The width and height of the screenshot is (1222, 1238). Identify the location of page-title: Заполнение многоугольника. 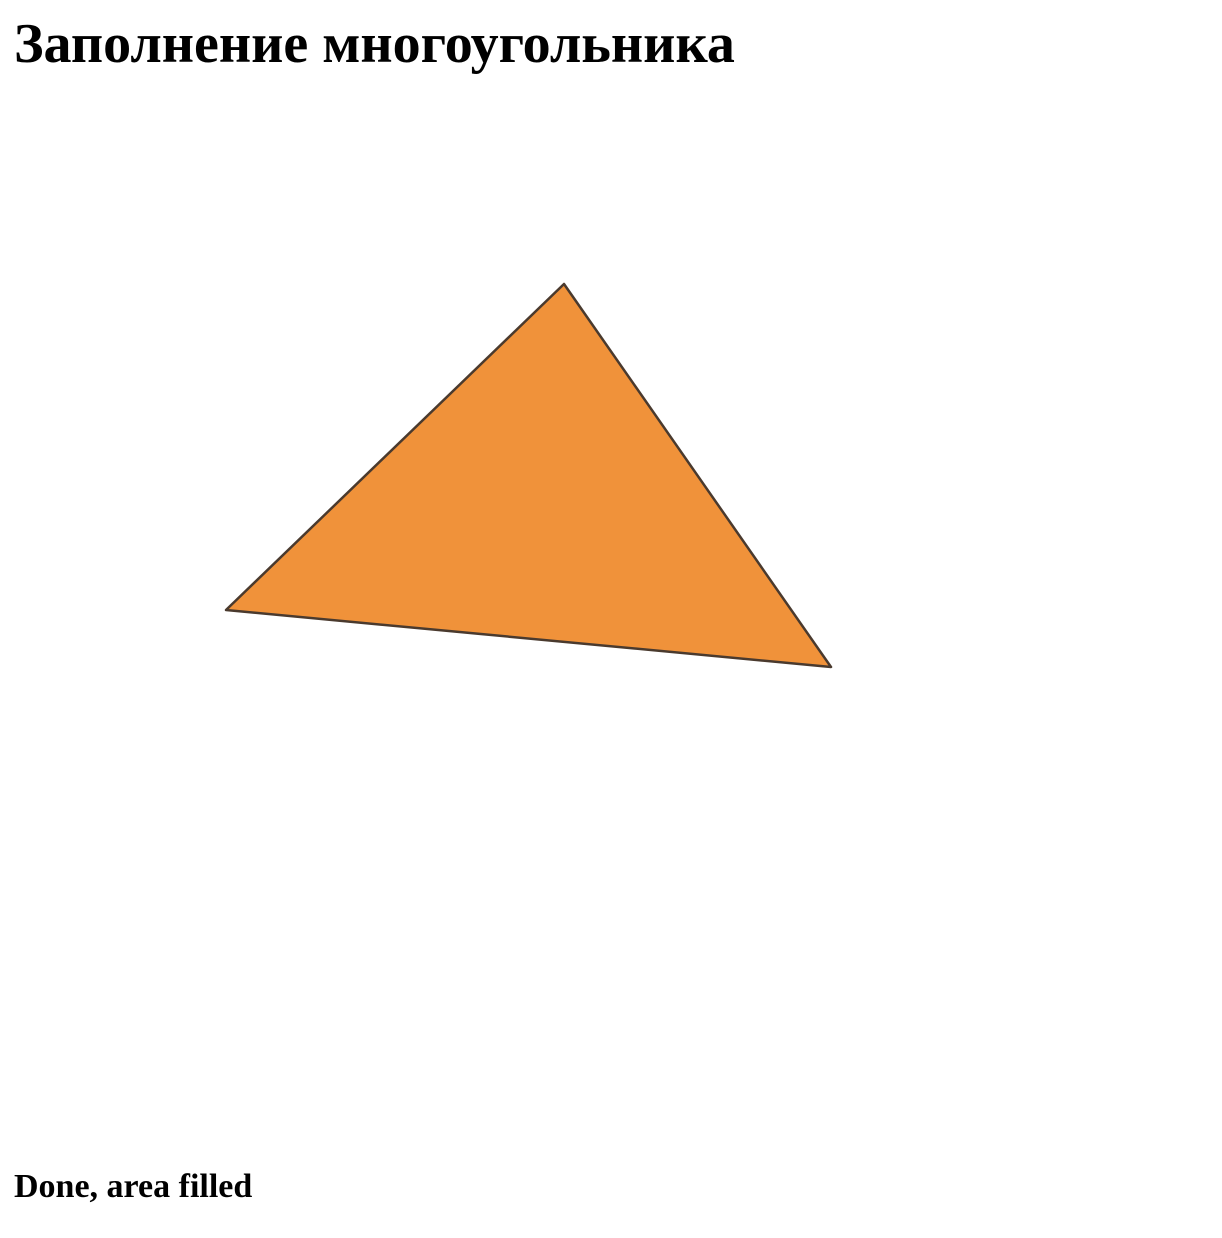
(374, 44).